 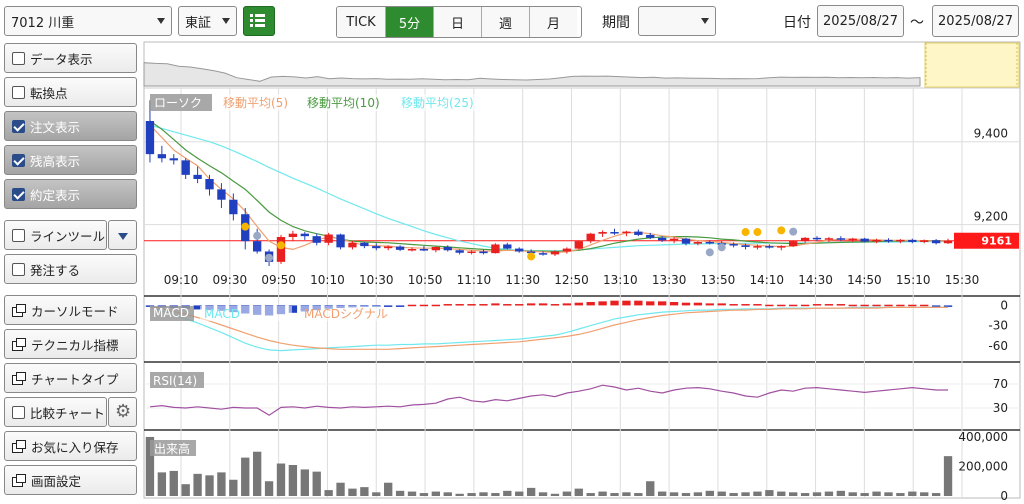 What do you see at coordinates (70, 92) in the screenshot?
I see `sidebar-item-1: 転換点` at bounding box center [70, 92].